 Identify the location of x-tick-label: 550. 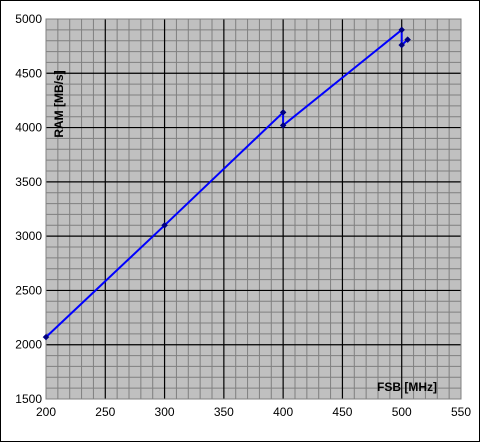
(461, 412).